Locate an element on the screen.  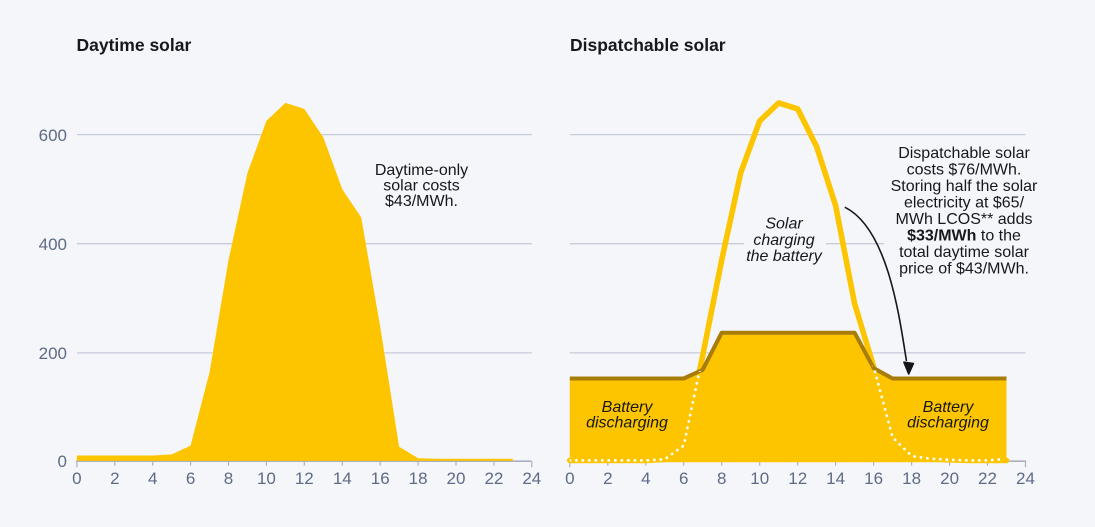
svg-text: Dispatchable solar is located at coordinates (648, 45).